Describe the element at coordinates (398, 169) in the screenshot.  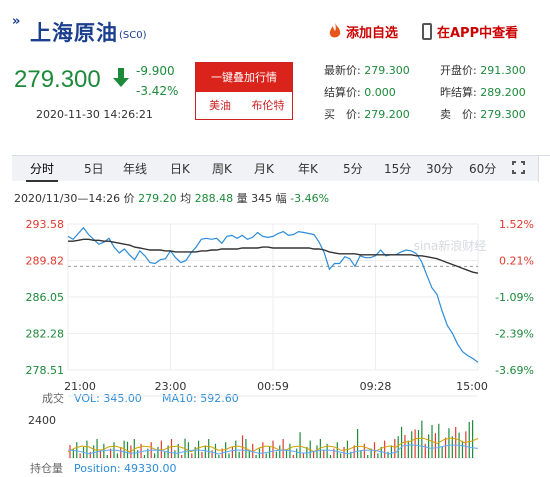
I see `tab-15min: 15分` at that location.